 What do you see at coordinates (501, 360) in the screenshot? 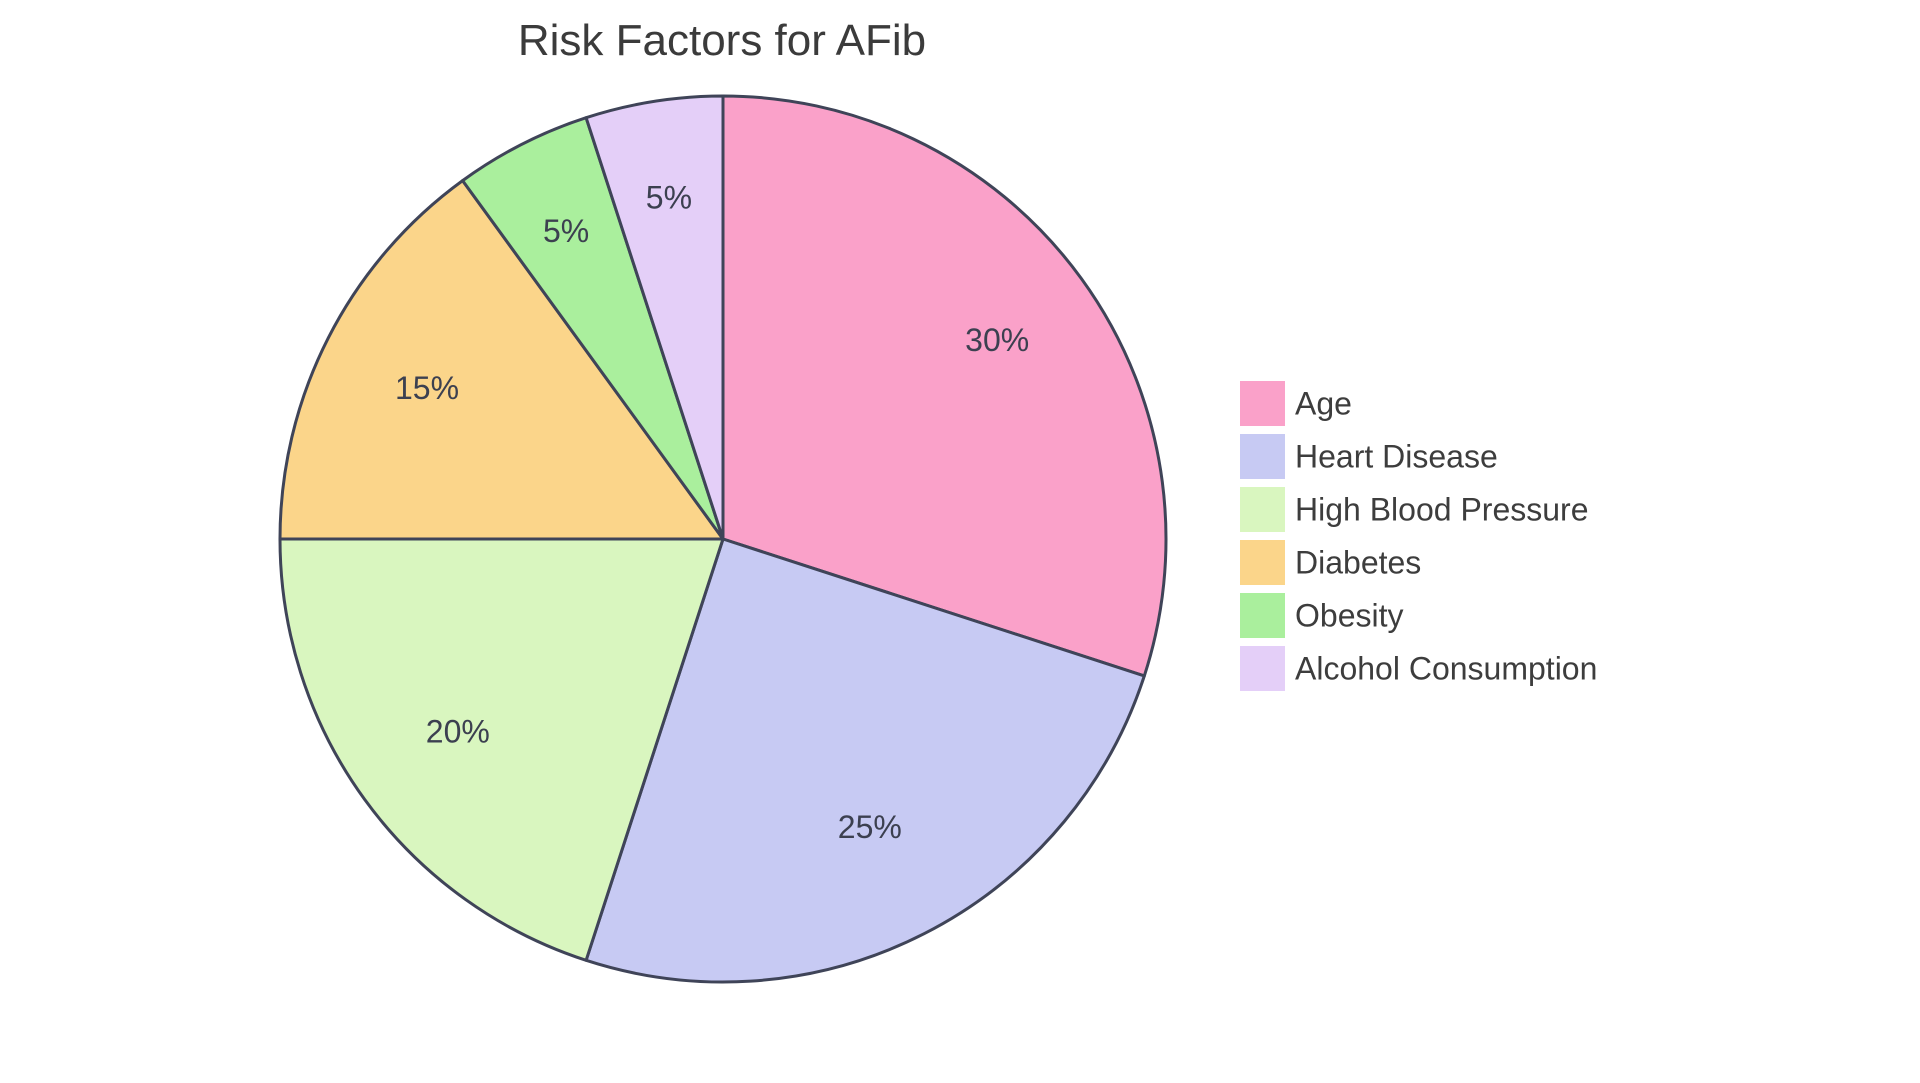
I see `pie-slice-diabetes` at bounding box center [501, 360].